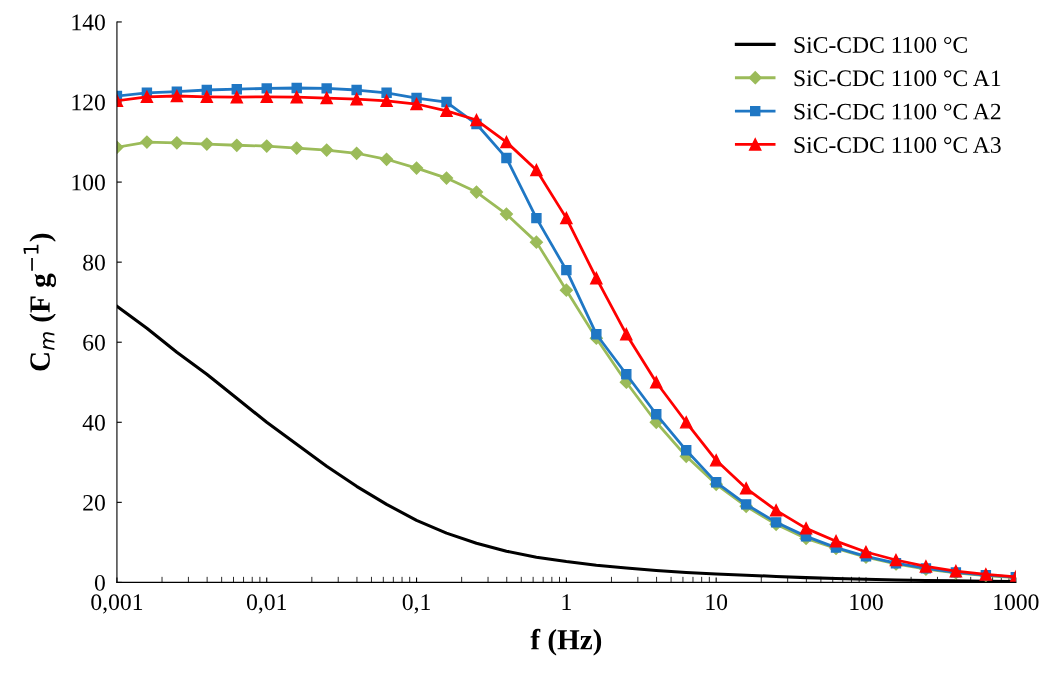 The image size is (1044, 686). Describe the element at coordinates (99, 582) in the screenshot. I see `y-tick-label: 0` at that location.